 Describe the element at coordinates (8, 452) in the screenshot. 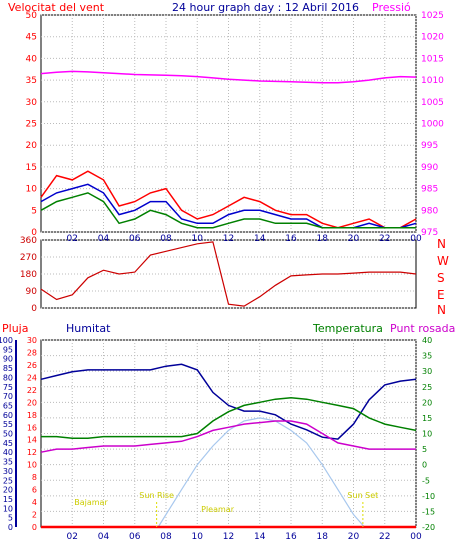

I see `humidity-y-tick-label: 40` at that location.